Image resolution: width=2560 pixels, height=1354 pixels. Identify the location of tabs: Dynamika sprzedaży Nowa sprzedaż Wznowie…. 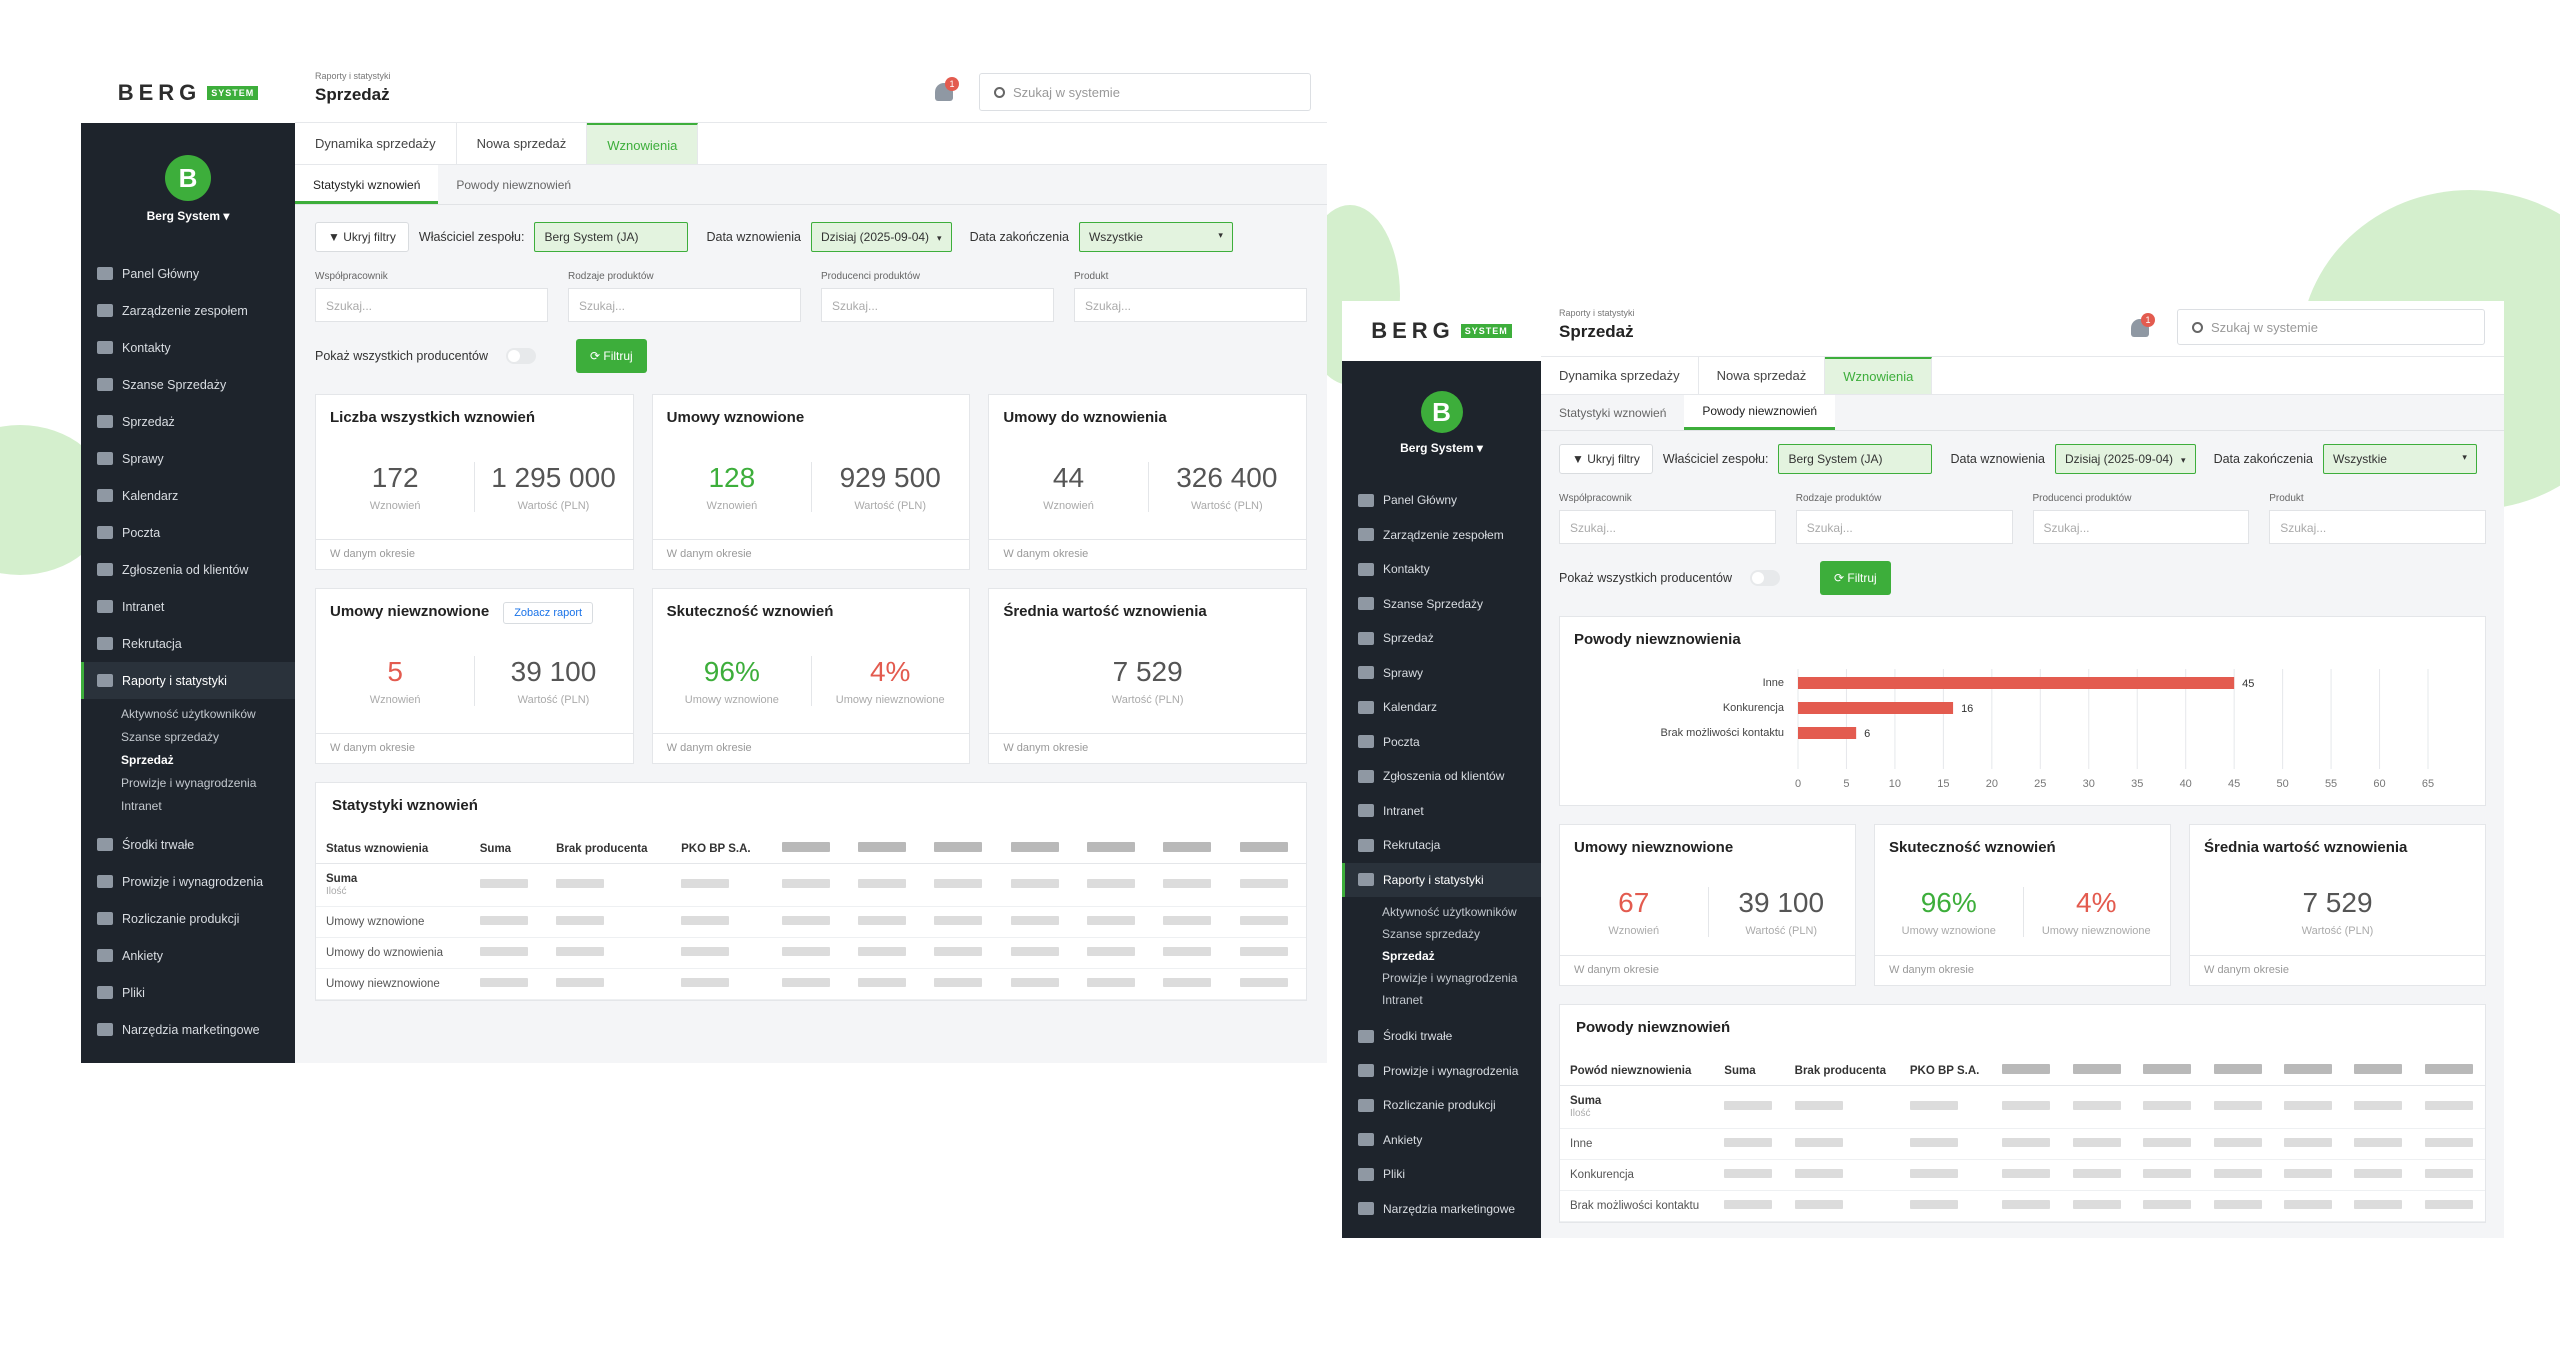
(2022, 376).